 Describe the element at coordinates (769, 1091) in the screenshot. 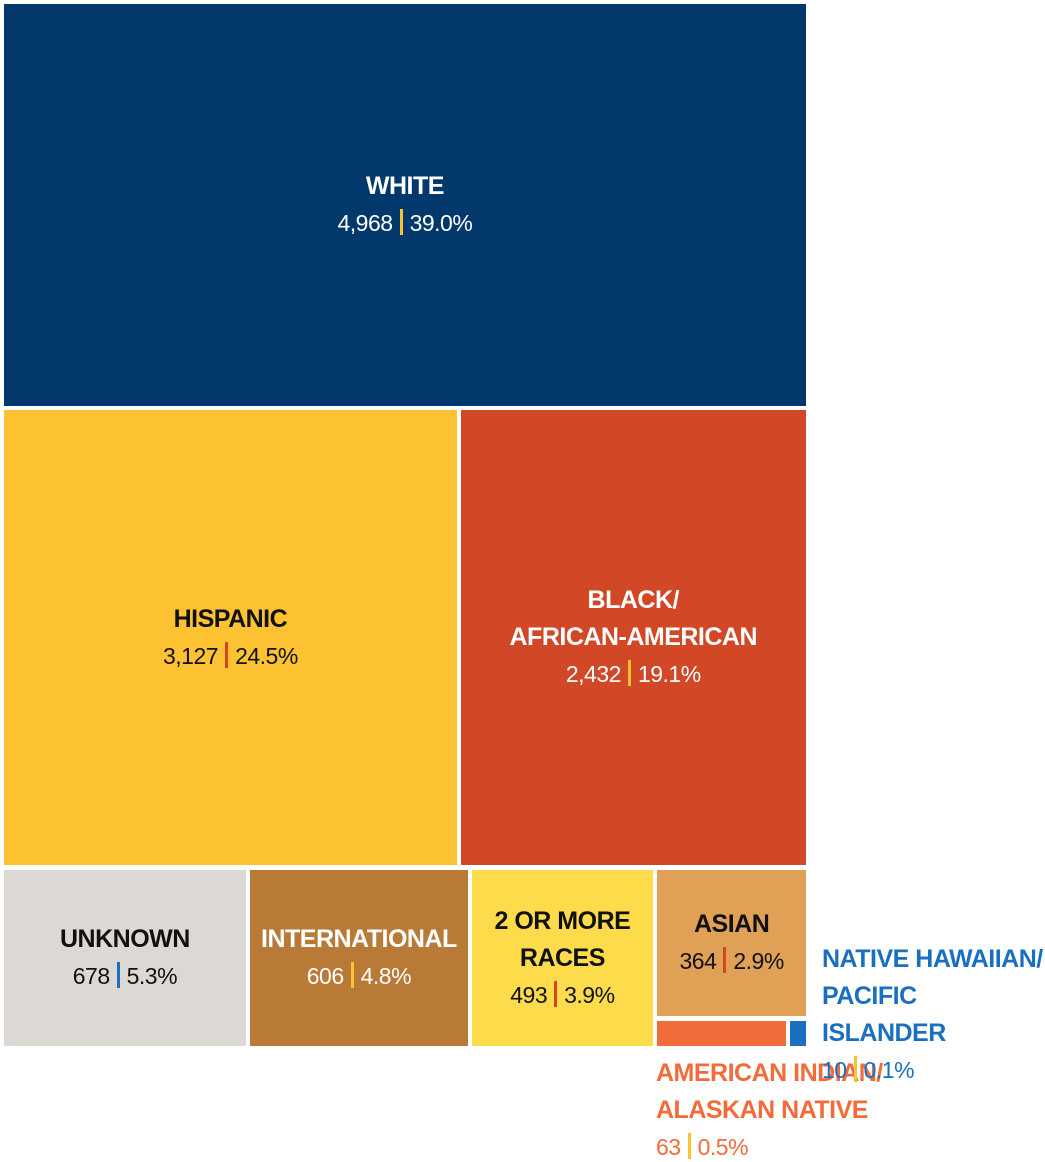

I see `category-name: AMERICAN INDIAN/ ALASKAN NATIVE` at that location.